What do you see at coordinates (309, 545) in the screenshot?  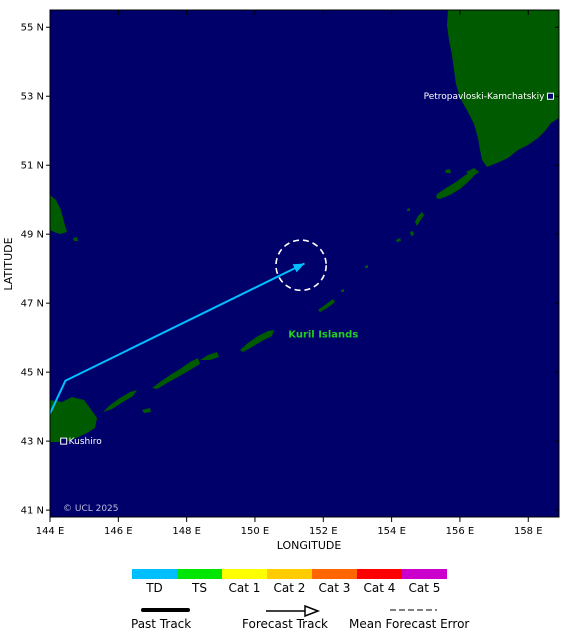 I see `x-axis-title: LONGITUDE` at bounding box center [309, 545].